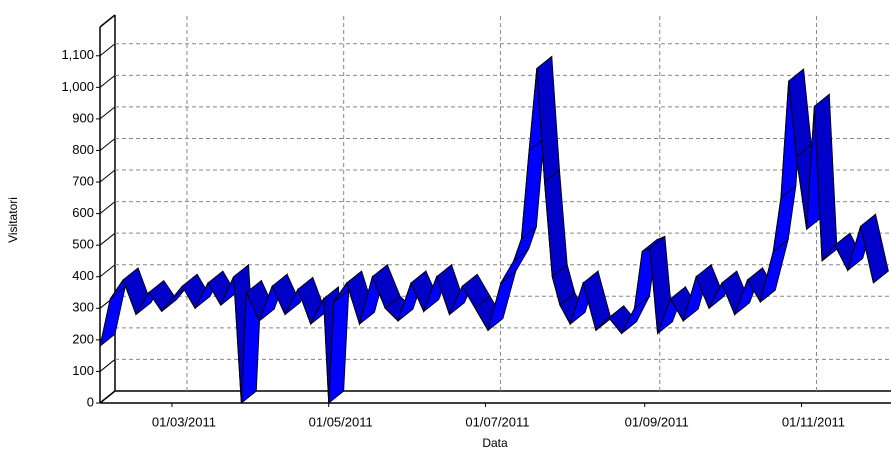 The width and height of the screenshot is (891, 451). I want to click on y-axis-label: Visitatori, so click(13, 220).